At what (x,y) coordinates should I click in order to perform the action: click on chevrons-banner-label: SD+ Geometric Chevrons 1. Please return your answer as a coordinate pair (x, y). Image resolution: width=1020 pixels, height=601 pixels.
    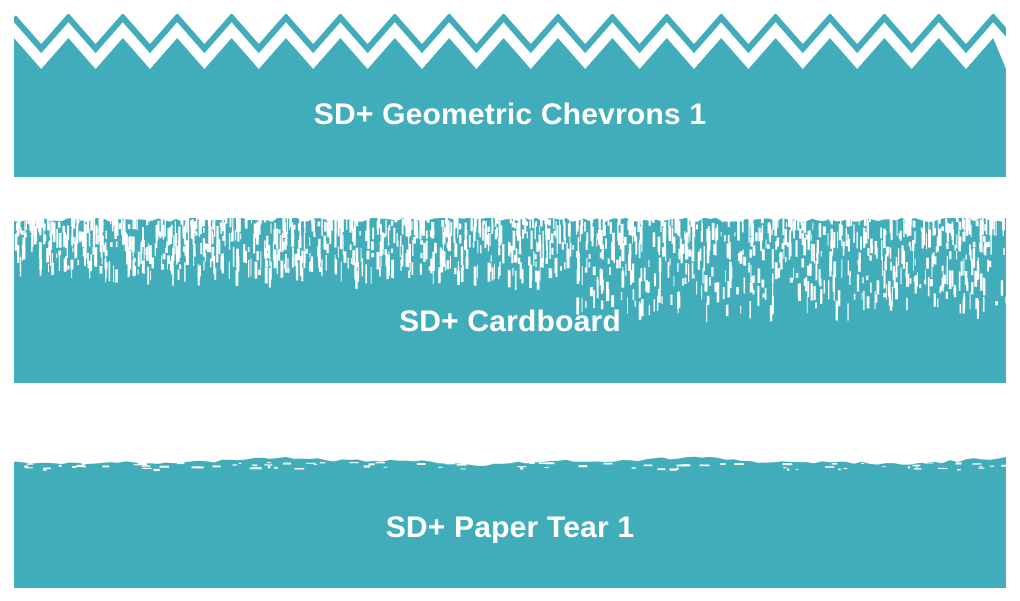
    Looking at the image, I should click on (510, 114).